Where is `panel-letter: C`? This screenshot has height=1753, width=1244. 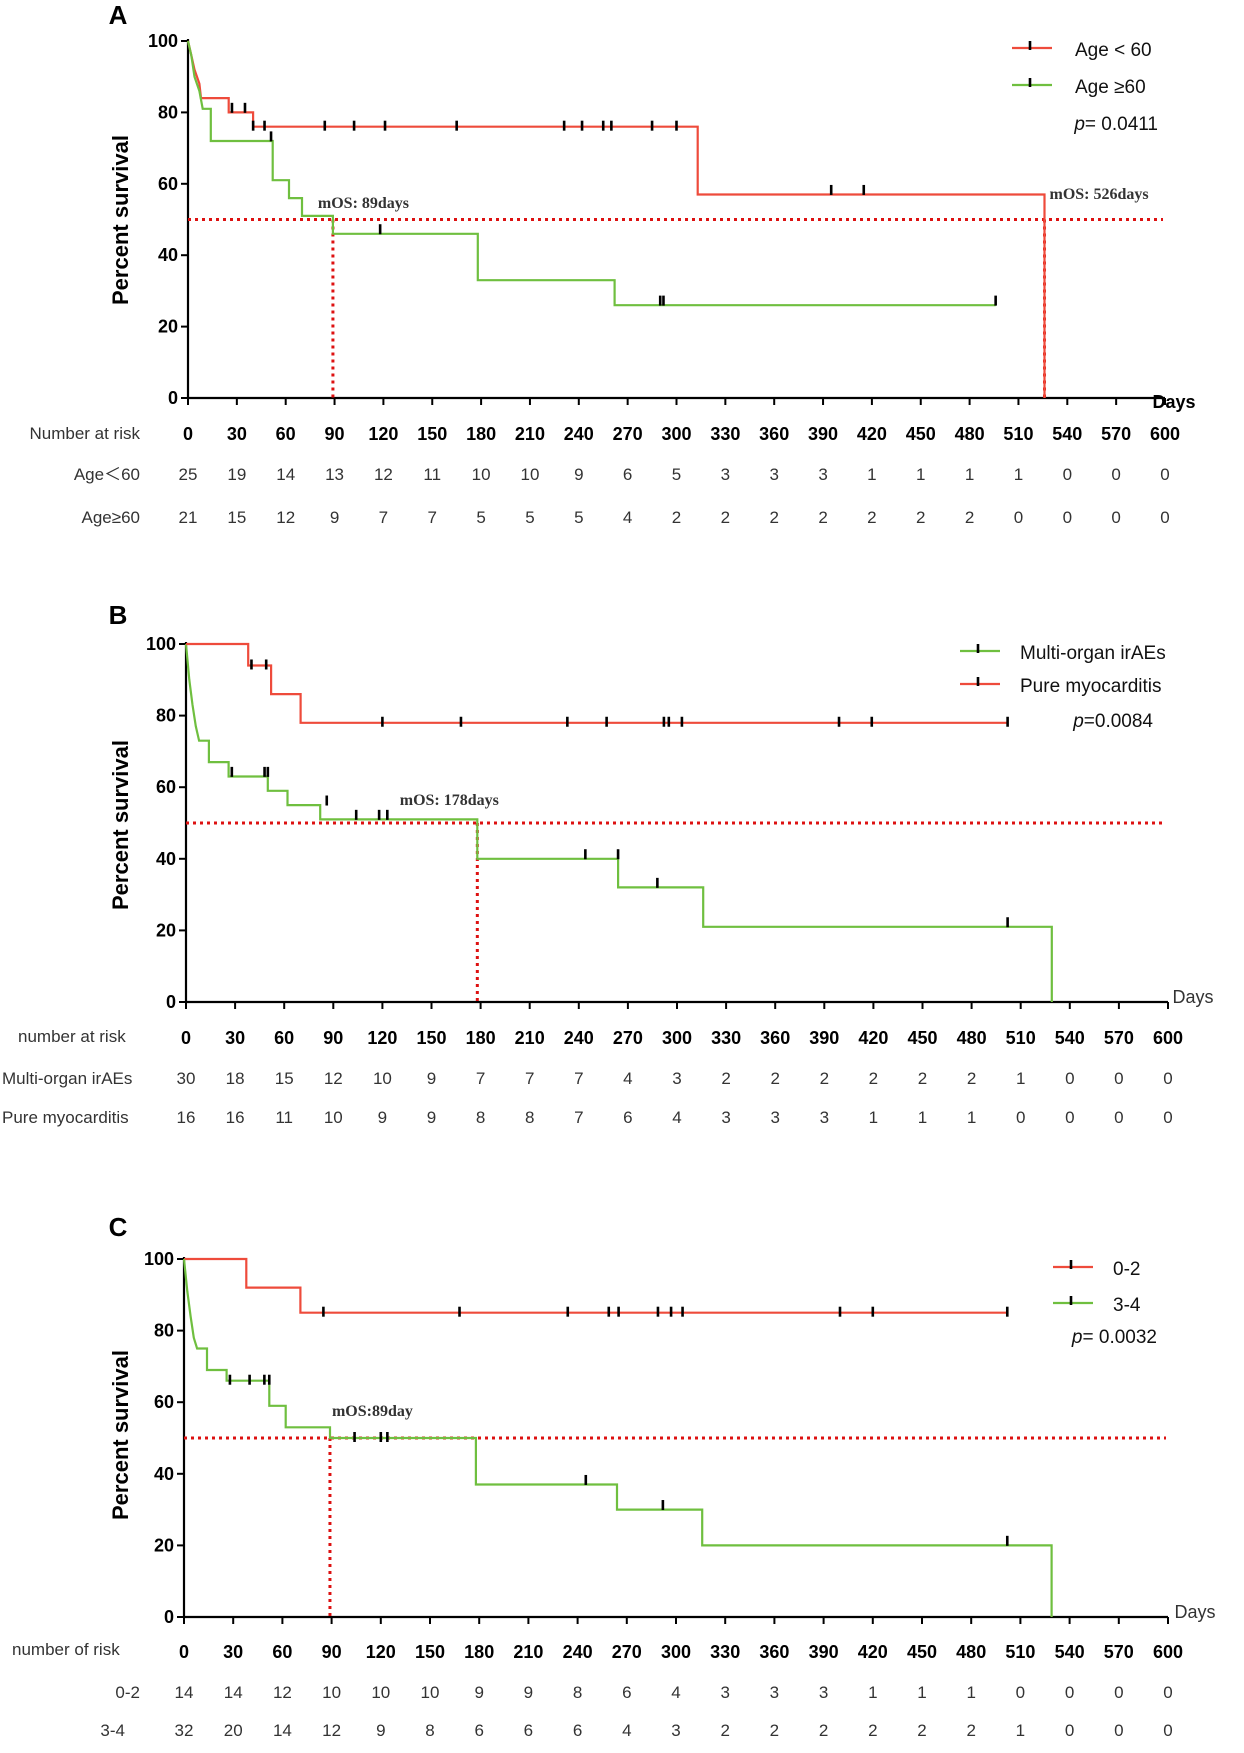 panel-letter: C is located at coordinates (118, 1227).